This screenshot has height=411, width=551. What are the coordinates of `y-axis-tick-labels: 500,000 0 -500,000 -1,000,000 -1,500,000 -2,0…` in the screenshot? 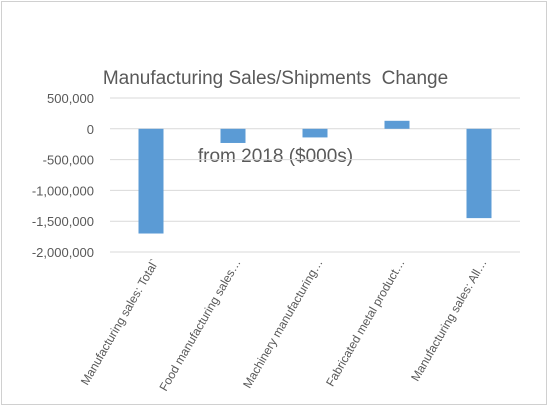 It's located at (63, 175).